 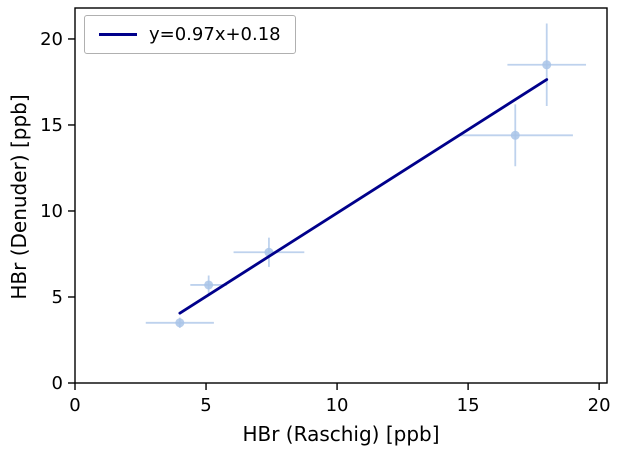 I want to click on x-tick-label: 10, so click(x=337, y=405).